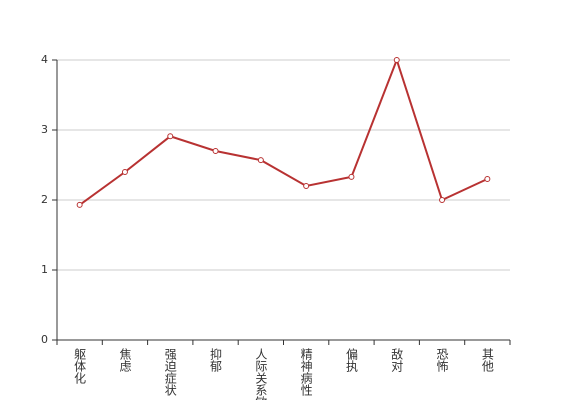 The image size is (567, 400). What do you see at coordinates (216, 360) in the screenshot?
I see `x-tick-label: 抑郁` at bounding box center [216, 360].